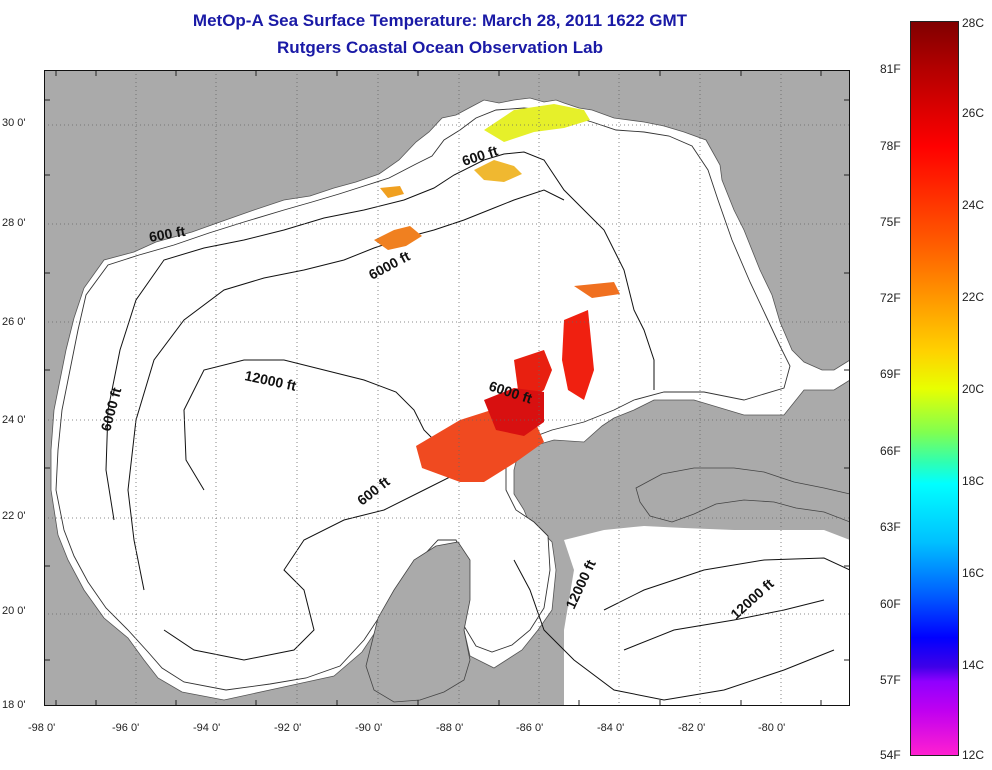  I want to click on lat-label: 20 0', so click(14, 611).